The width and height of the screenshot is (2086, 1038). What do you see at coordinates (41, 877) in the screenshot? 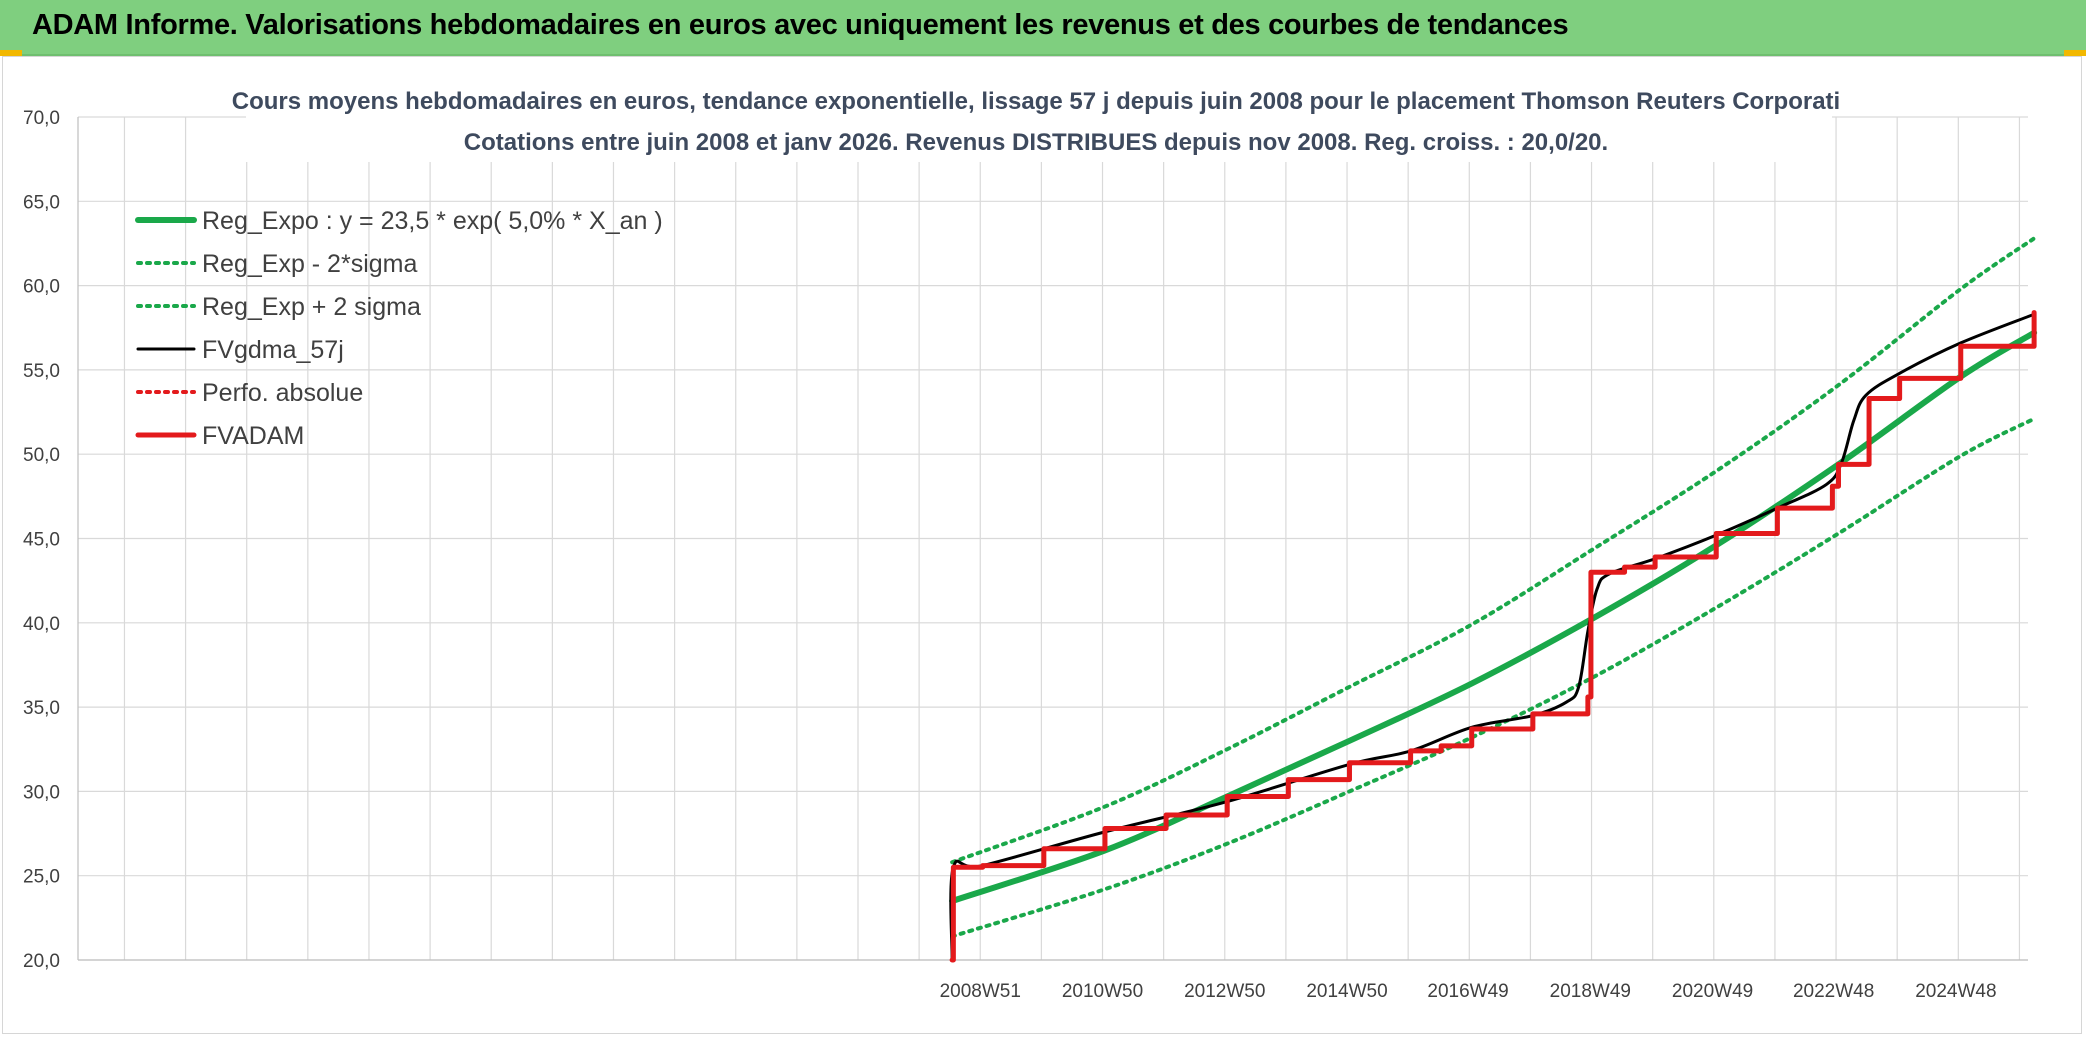
I see `y-tick-label: 25,0` at bounding box center [41, 877].